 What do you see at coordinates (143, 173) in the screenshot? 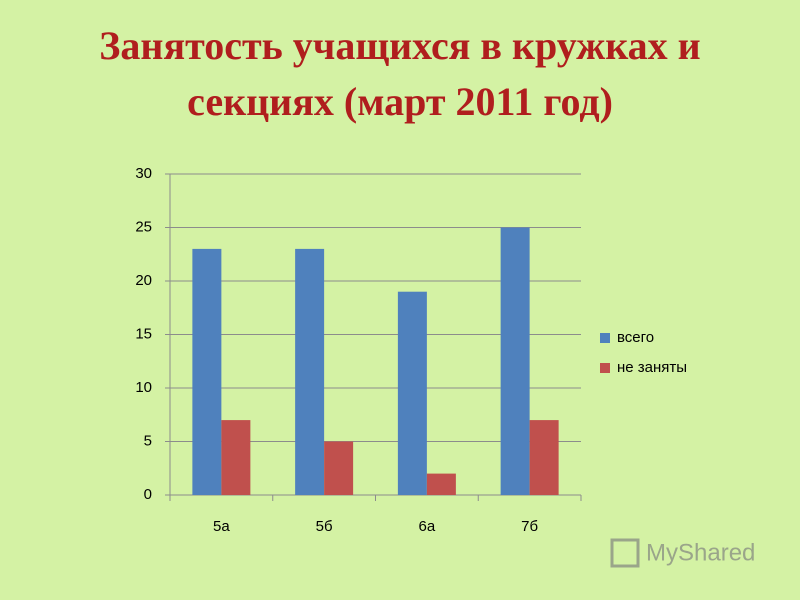
I see `y-tick-label: 30` at bounding box center [143, 173].